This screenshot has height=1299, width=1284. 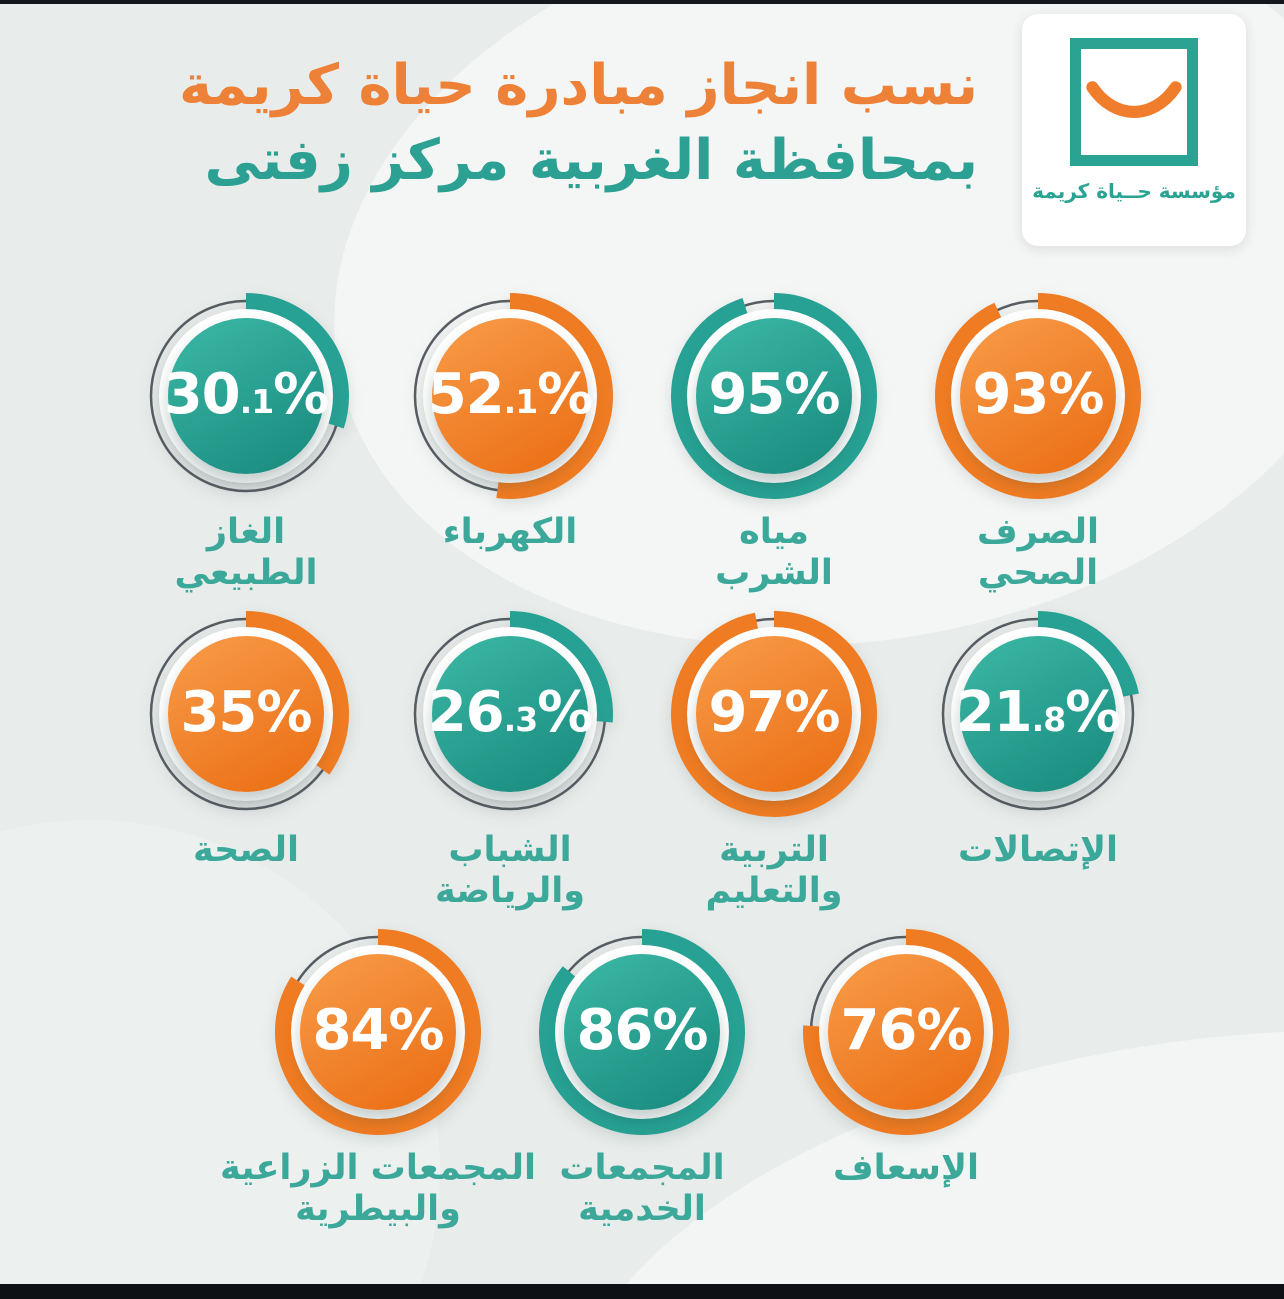 I want to click on value-integer: 30, so click(x=202, y=395).